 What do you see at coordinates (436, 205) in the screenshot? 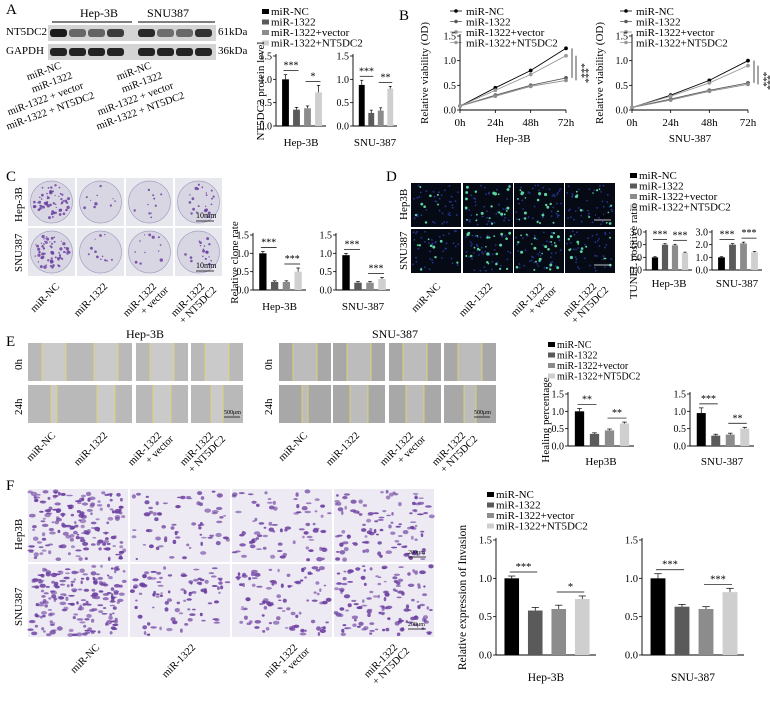
I see `tunel-image` at bounding box center [436, 205].